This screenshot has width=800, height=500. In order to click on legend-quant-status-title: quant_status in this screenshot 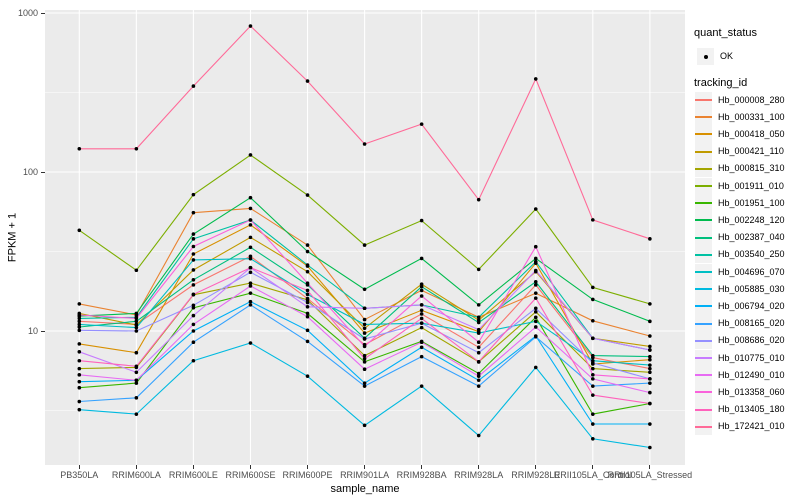, I will do `click(725, 33)`.